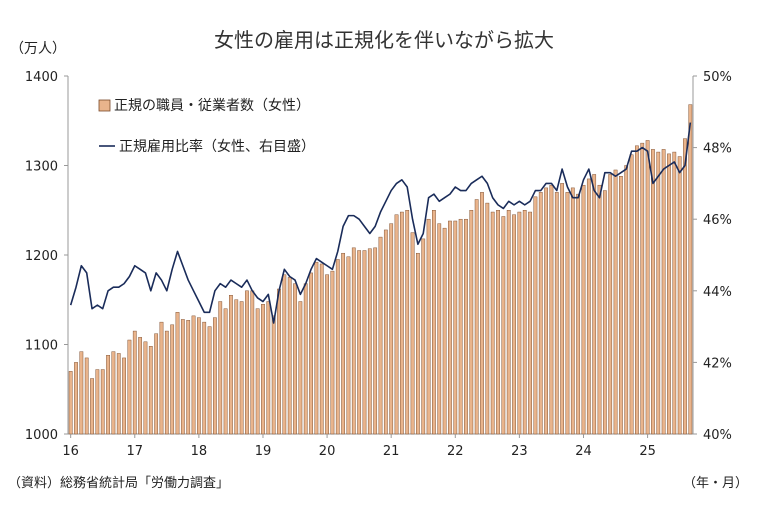 The height and width of the screenshot is (515, 759). Describe the element at coordinates (70, 451) in the screenshot. I see `x-tick-label: 16` at that location.